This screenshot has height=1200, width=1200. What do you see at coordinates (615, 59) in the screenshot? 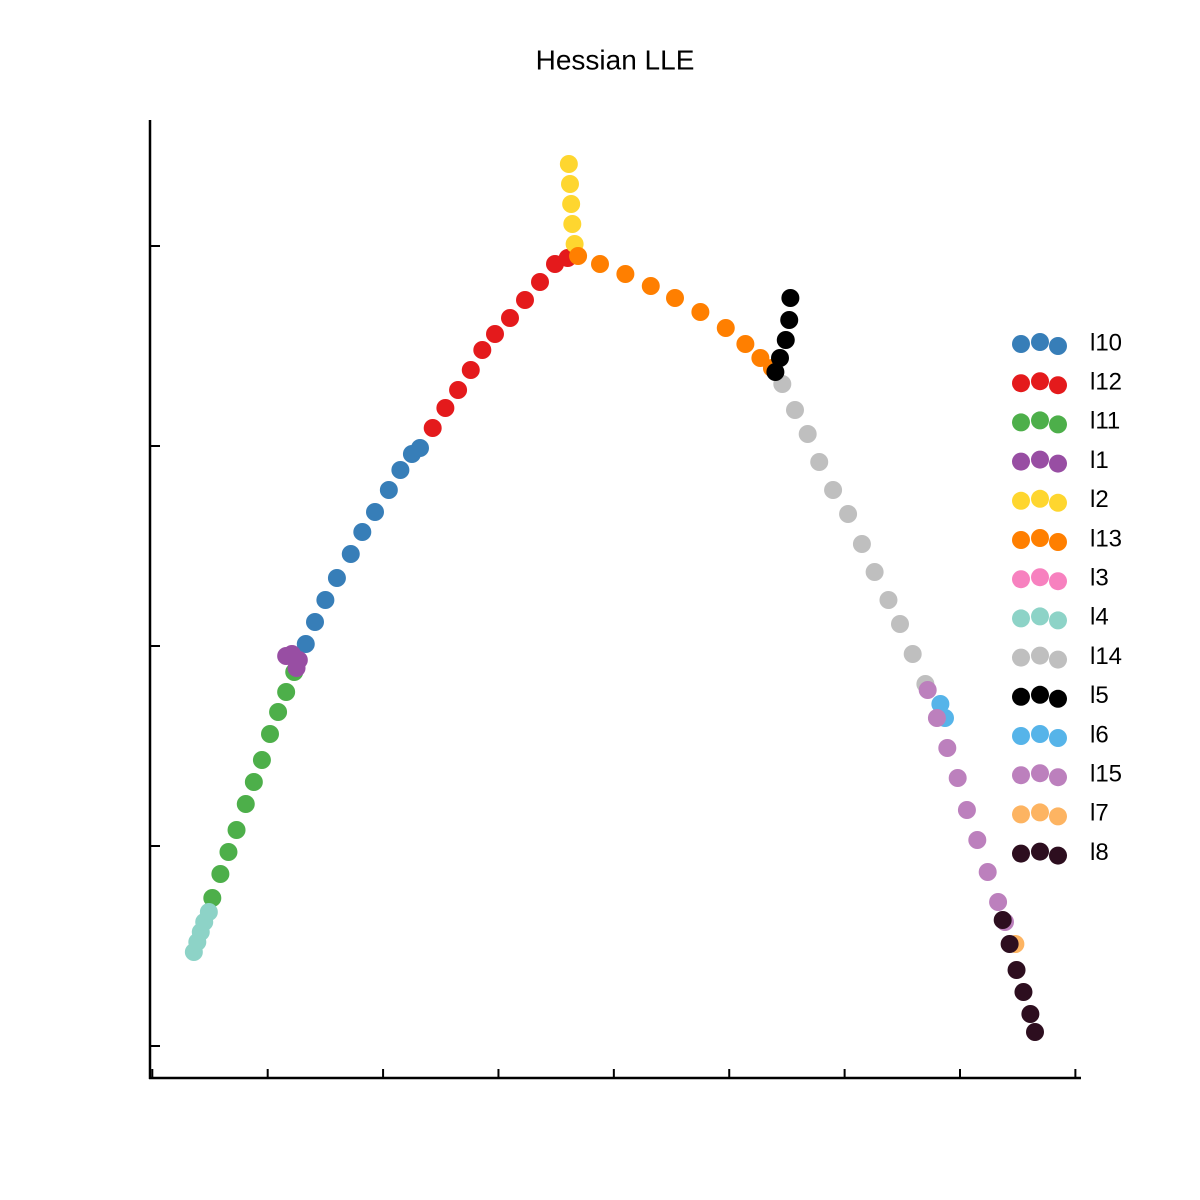
I see `chart-title: Hessian LLE` at bounding box center [615, 59].